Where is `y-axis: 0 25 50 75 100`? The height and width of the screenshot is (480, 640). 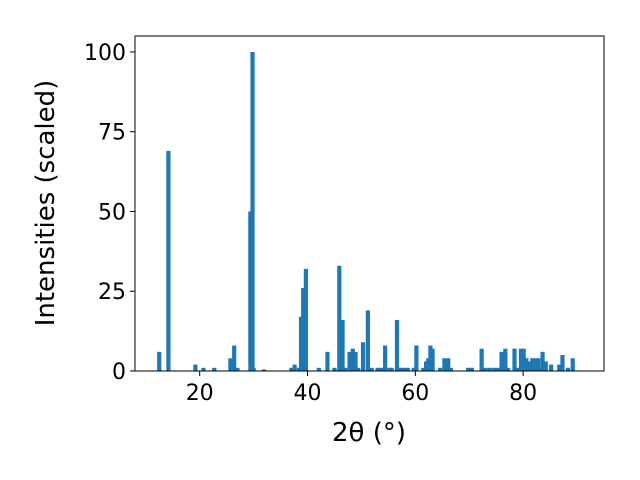
y-axis: 0 25 50 75 100 is located at coordinates (109, 213).